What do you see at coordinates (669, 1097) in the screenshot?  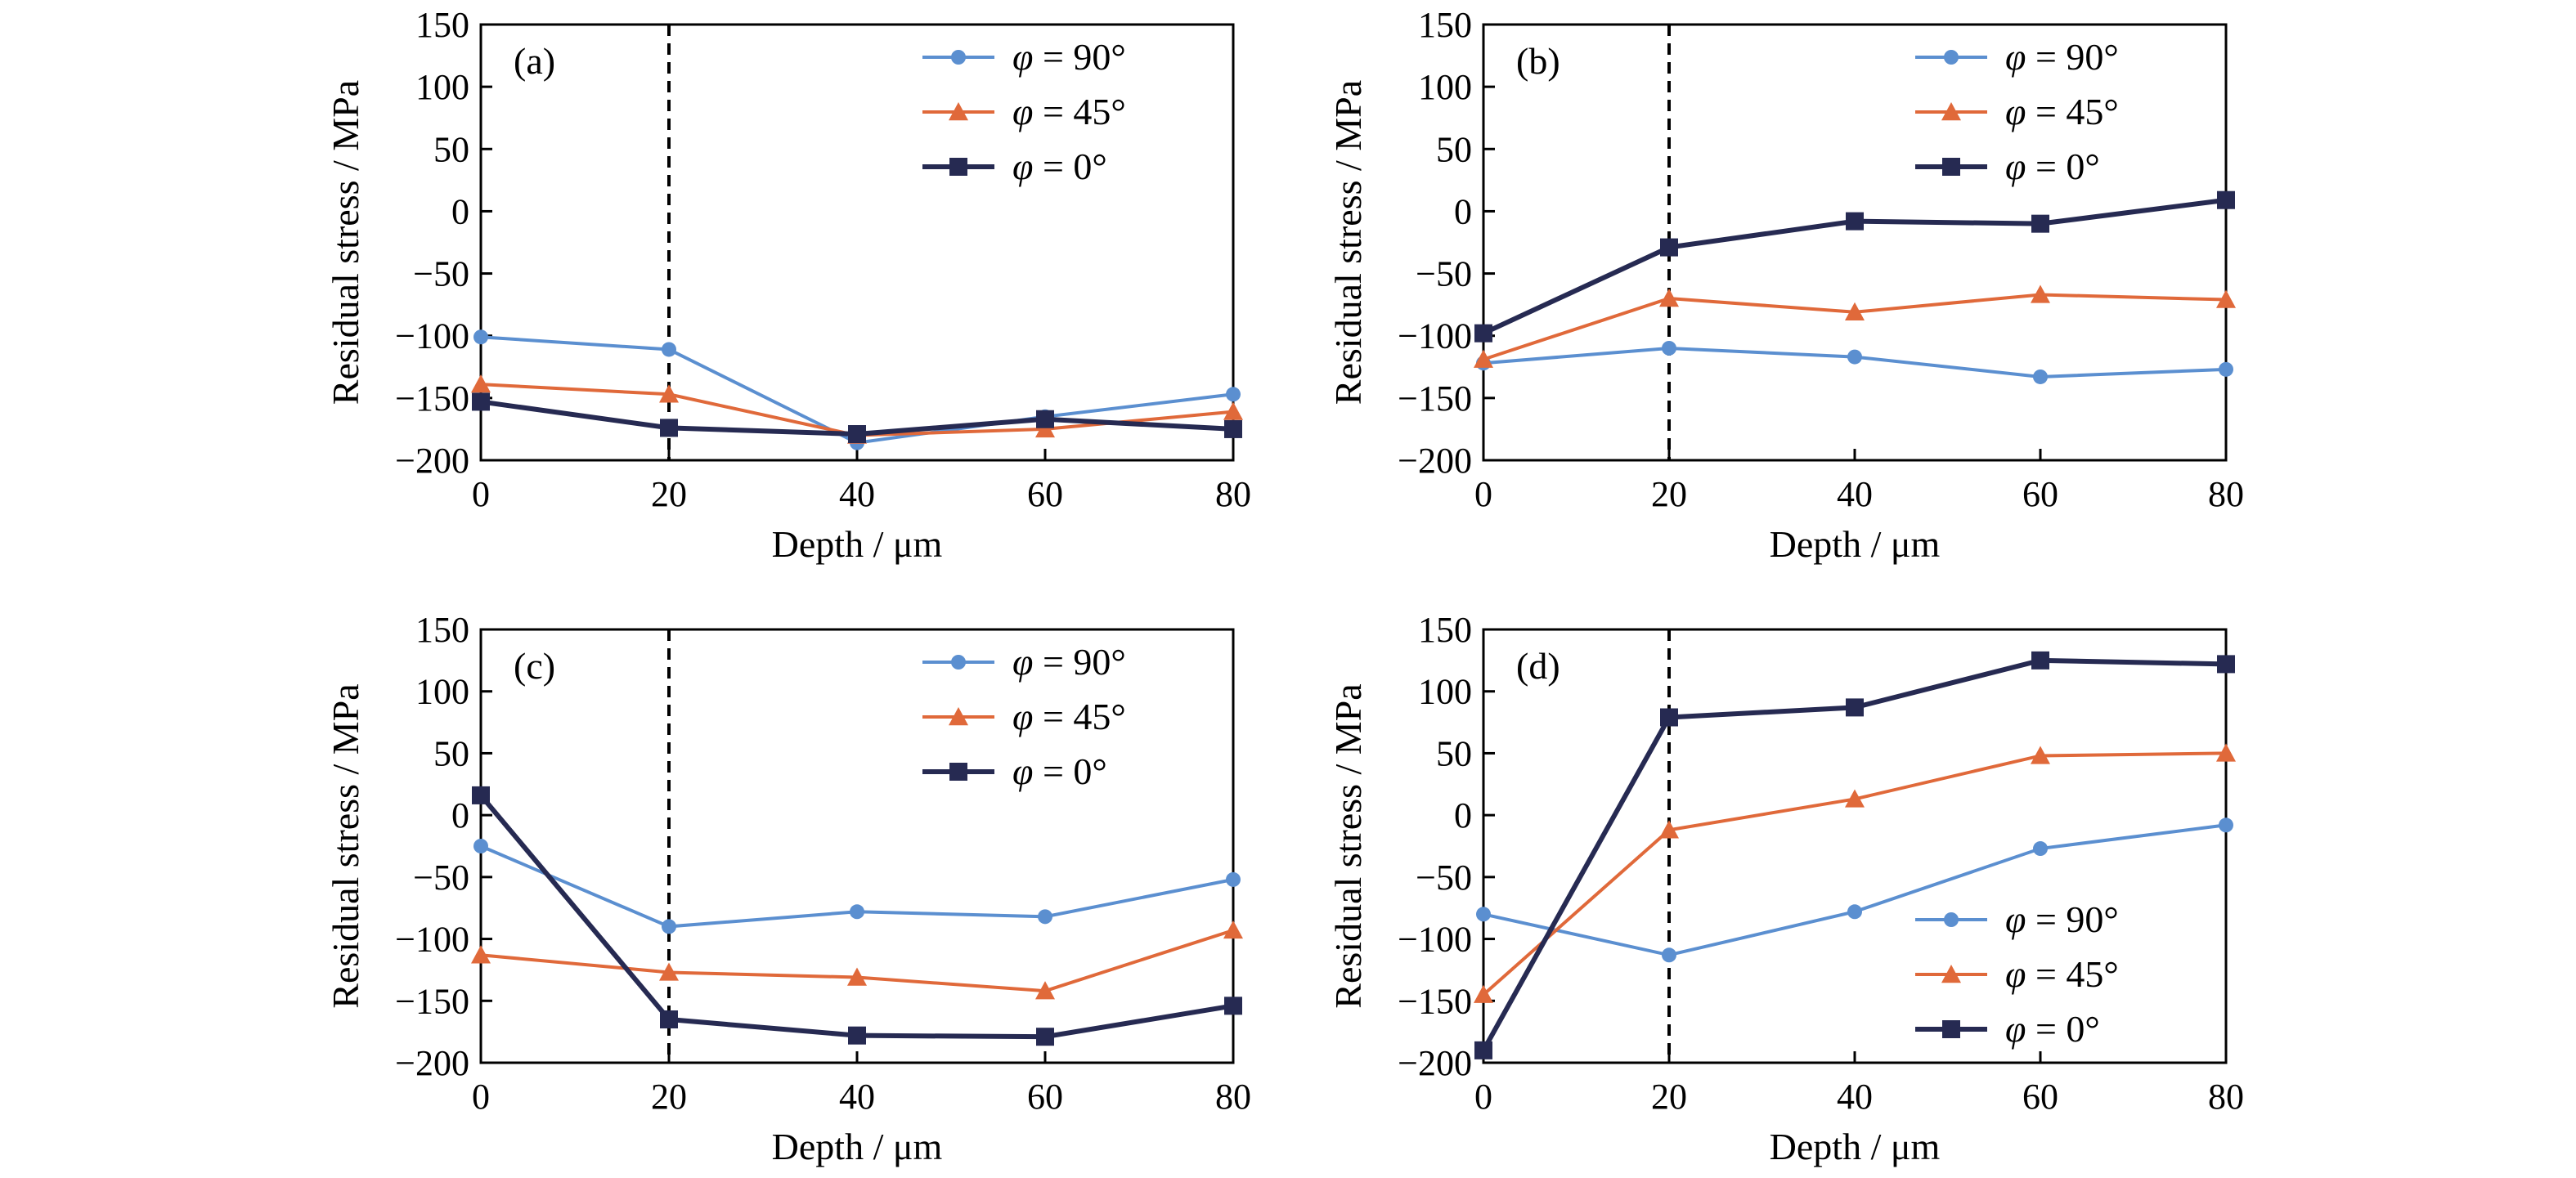 I see `x-tick-label: 20` at bounding box center [669, 1097].